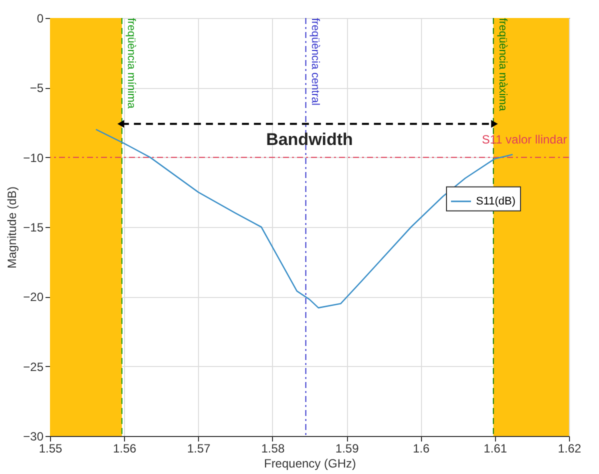 The height and width of the screenshot is (474, 599). I want to click on x-tick-label: 1.61, so click(496, 449).